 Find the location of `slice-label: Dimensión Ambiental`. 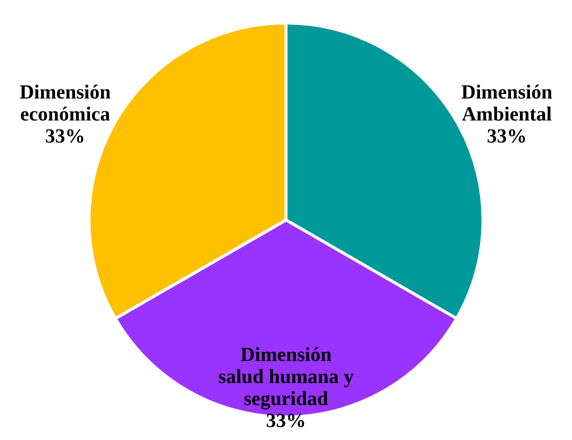

slice-label: Dimensión Ambiental is located at coordinates (506, 104).